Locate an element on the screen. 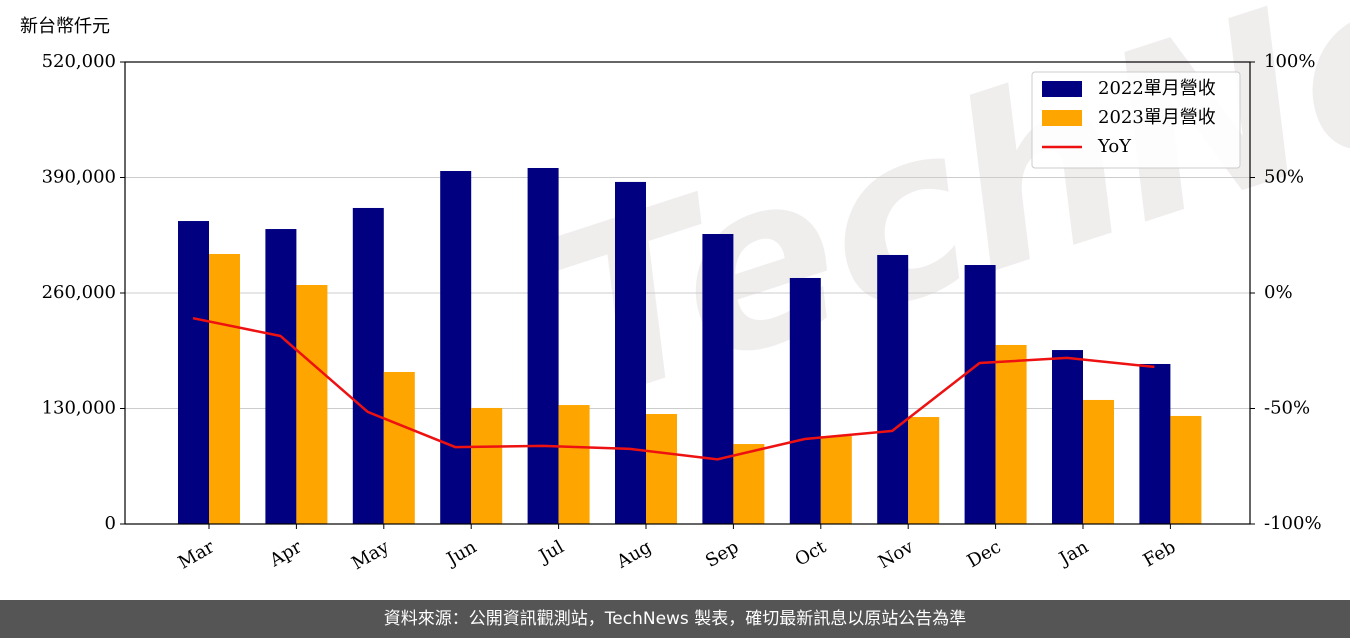 The width and height of the screenshot is (1350, 642). legend-label: YoY is located at coordinates (1114, 146).